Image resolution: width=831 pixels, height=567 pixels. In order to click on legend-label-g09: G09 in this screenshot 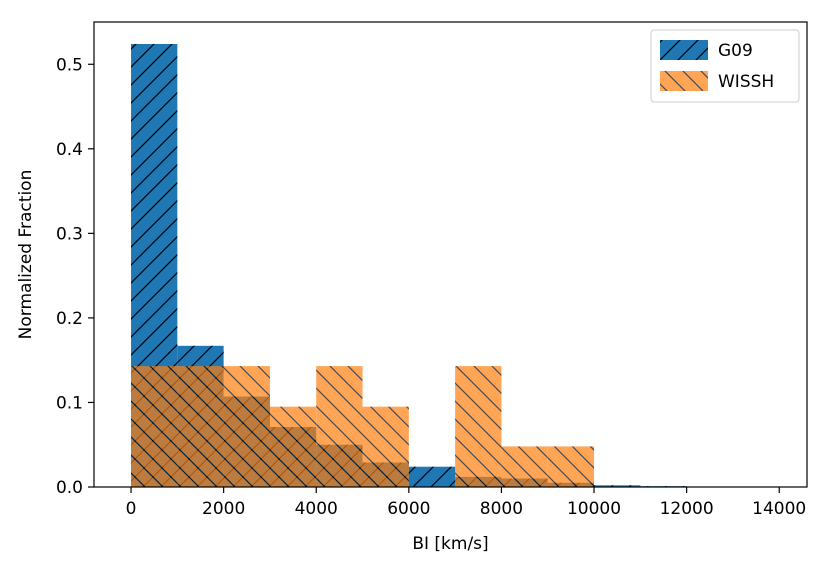, I will do `click(735, 51)`.